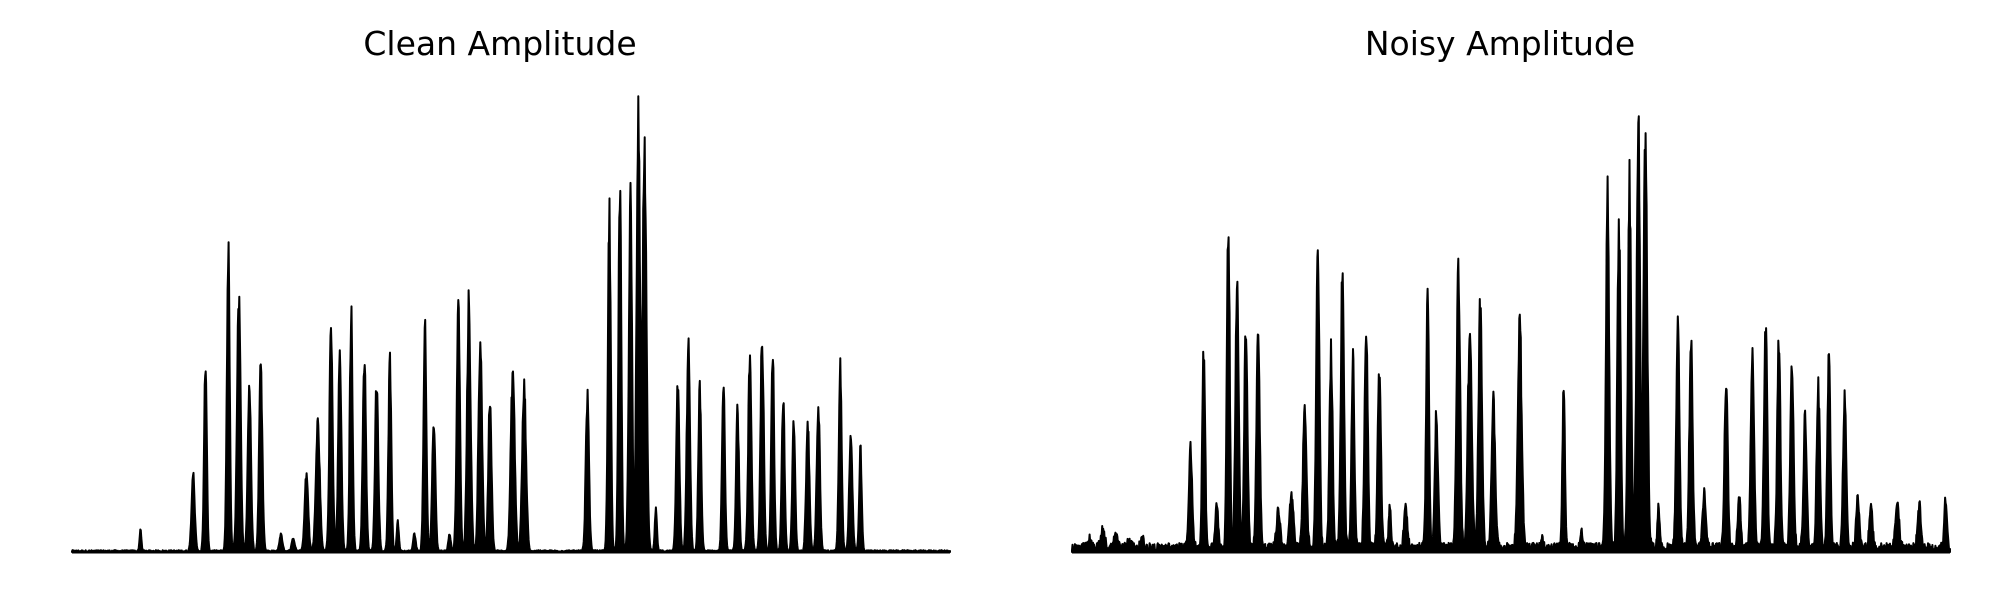 The height and width of the screenshot is (600, 2000). I want to click on chart-title: Clean Amplitude, so click(500, 43).